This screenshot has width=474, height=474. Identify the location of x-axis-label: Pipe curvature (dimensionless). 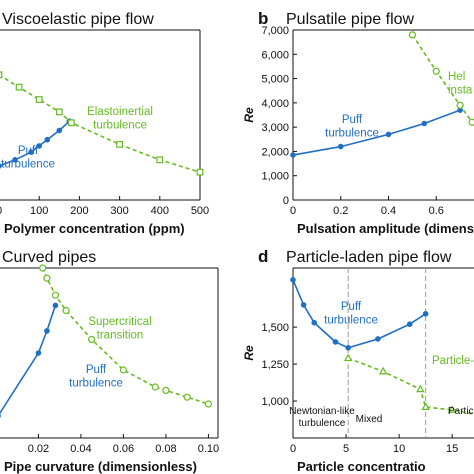
(100, 466).